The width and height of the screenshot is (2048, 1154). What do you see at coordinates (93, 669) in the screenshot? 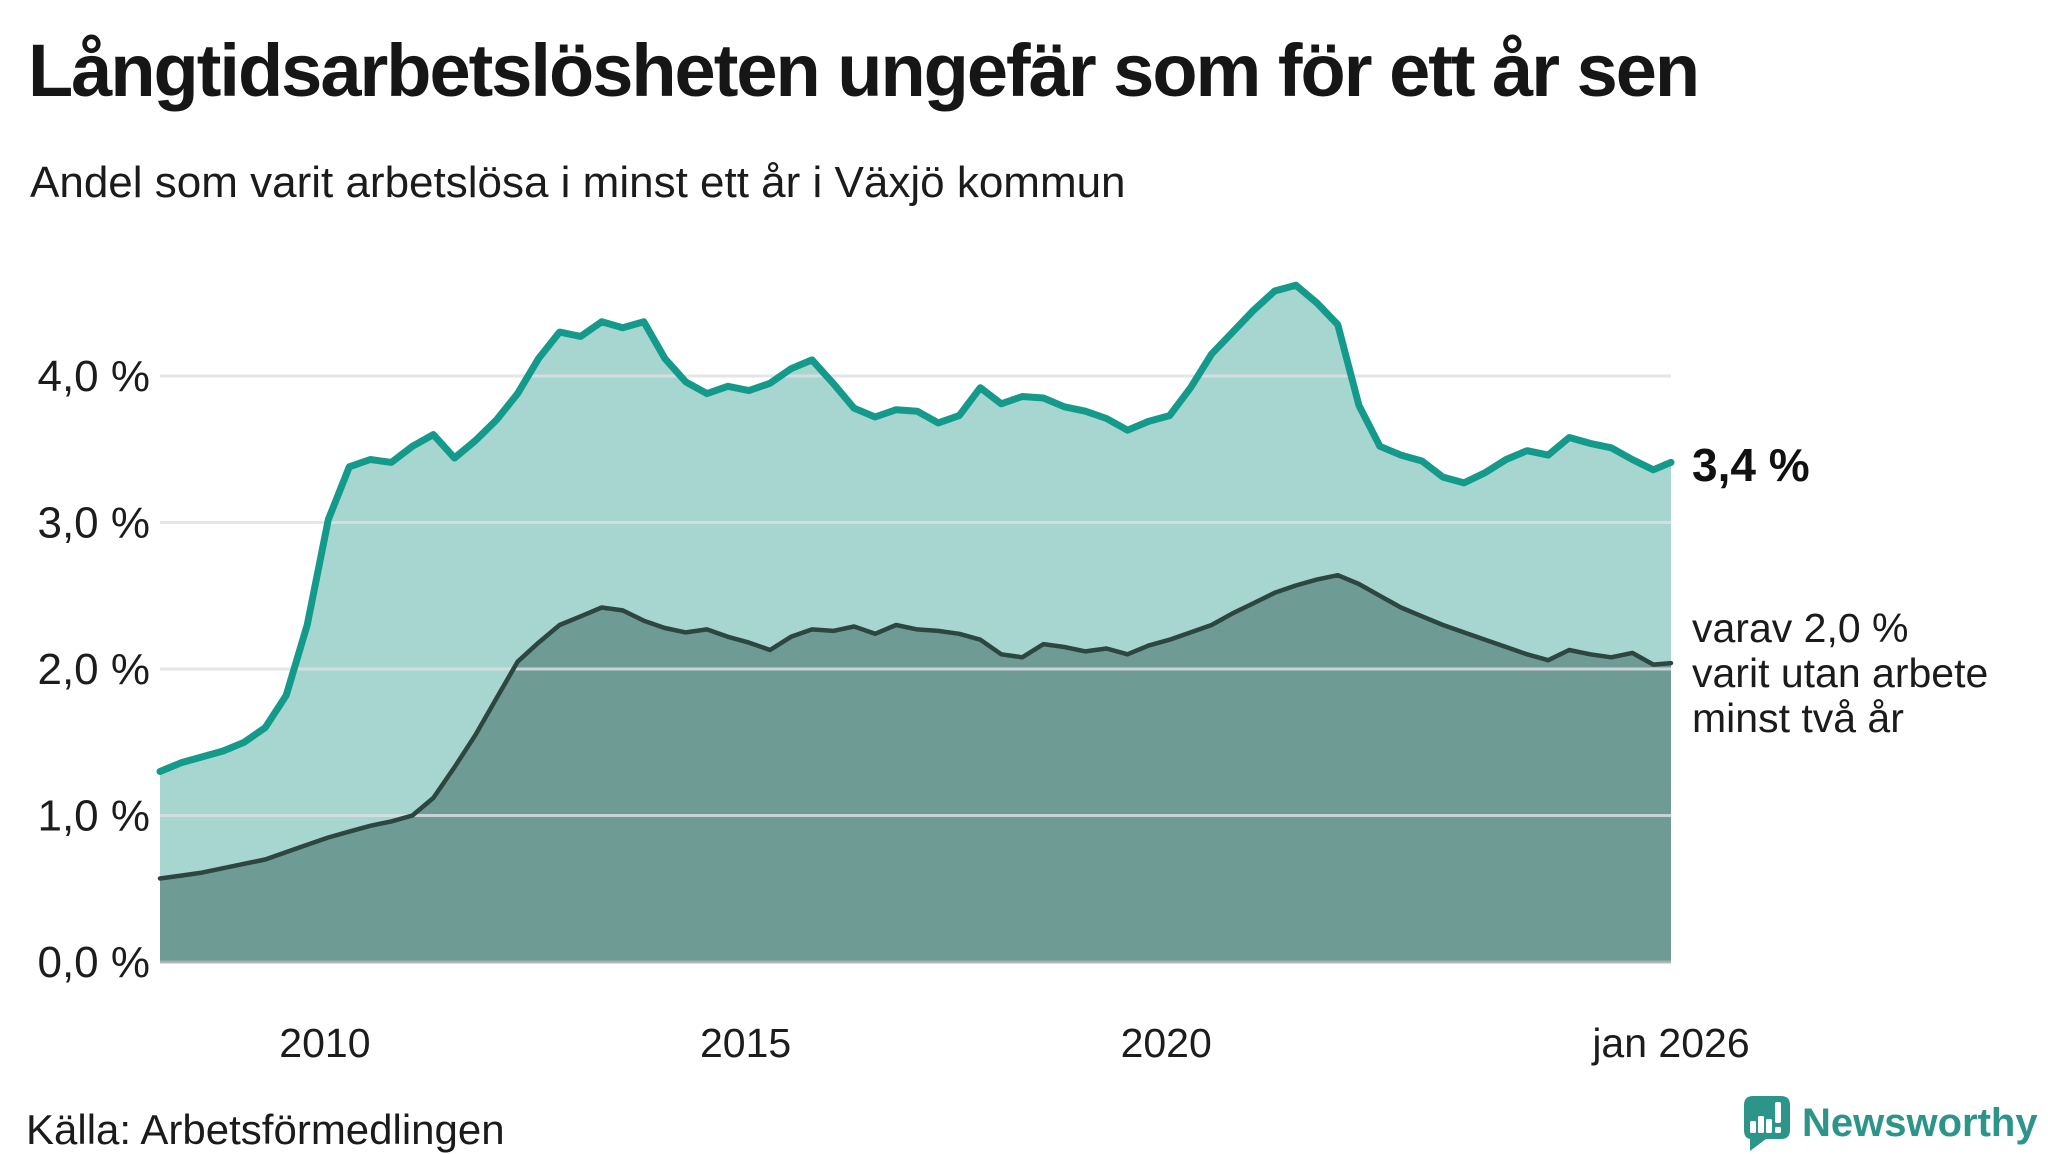
I see `y-tick-label: 2,0 %` at bounding box center [93, 669].